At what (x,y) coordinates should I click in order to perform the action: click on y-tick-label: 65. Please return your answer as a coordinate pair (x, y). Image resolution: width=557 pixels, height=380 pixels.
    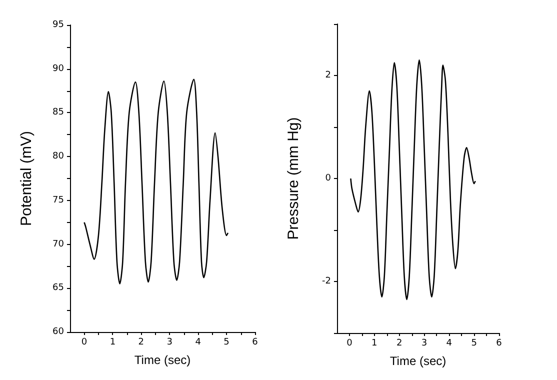
    Looking at the image, I should click on (58, 288).